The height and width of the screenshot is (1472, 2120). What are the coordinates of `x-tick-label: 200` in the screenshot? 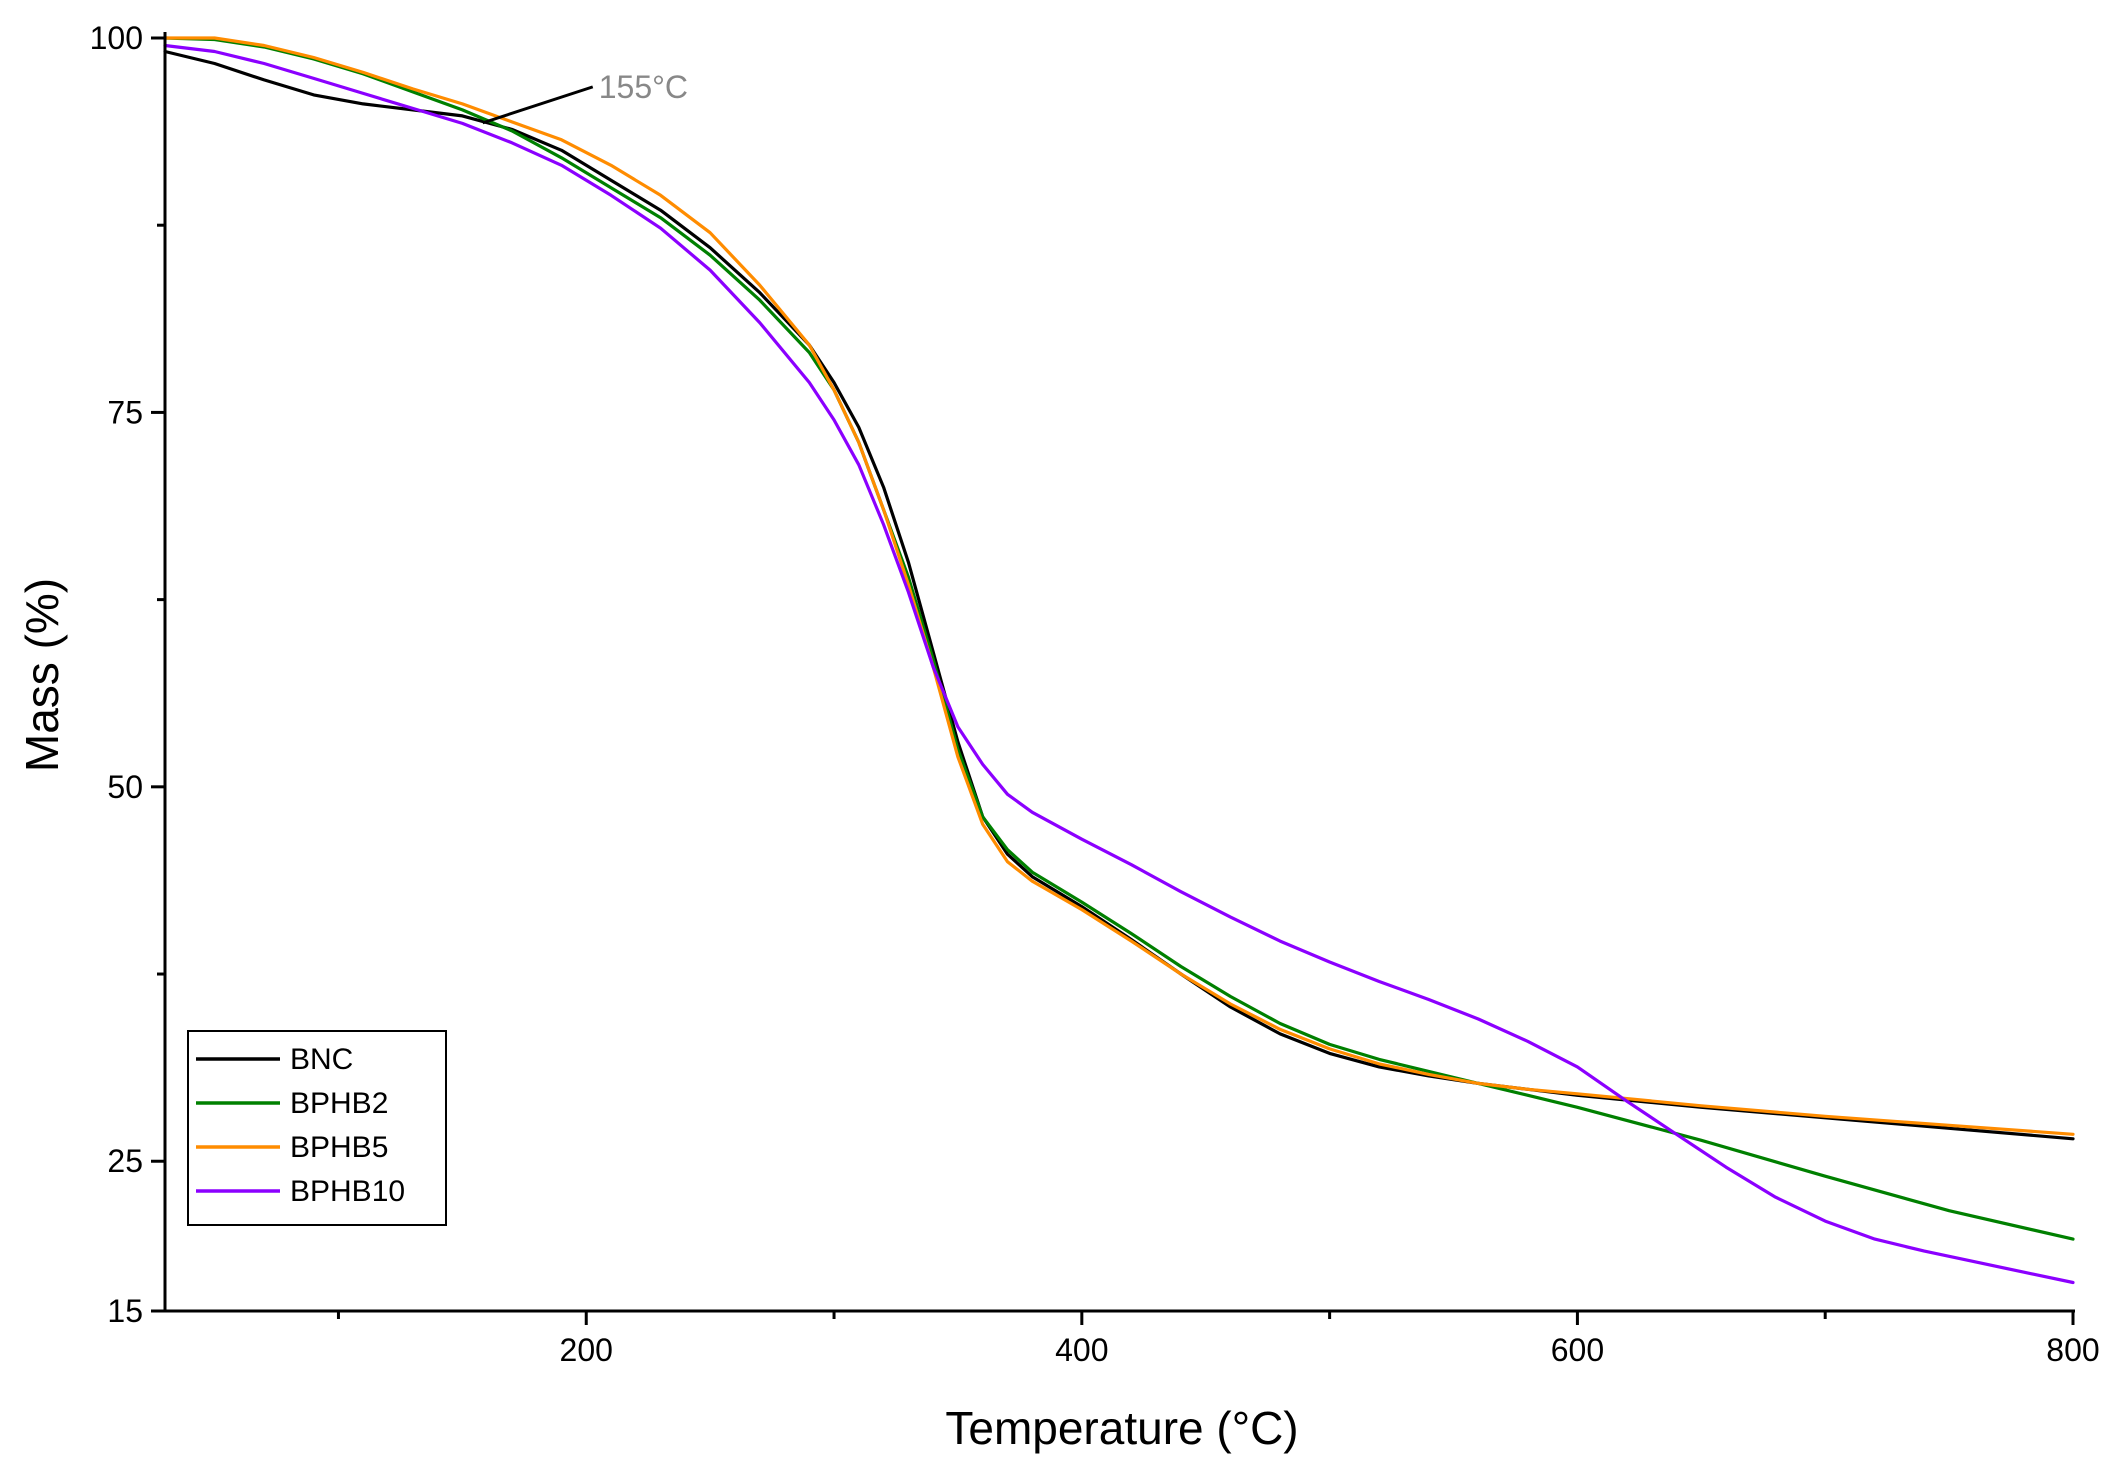 It's located at (586, 1350).